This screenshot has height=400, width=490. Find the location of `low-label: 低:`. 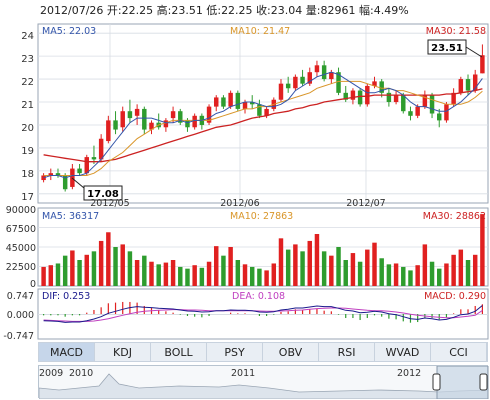

low-label: 低: is located at coordinates (214, 10).